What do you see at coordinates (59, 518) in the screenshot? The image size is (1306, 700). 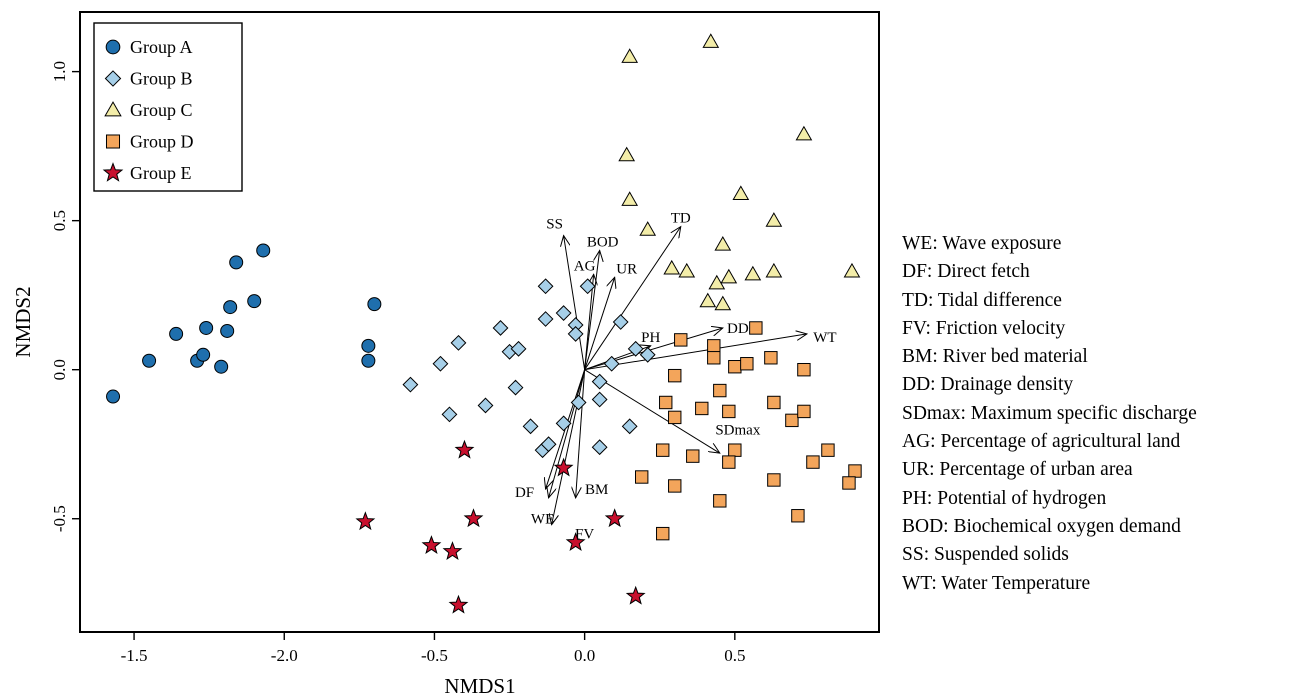 I see `y-tick-label: -0.5` at bounding box center [59, 518].